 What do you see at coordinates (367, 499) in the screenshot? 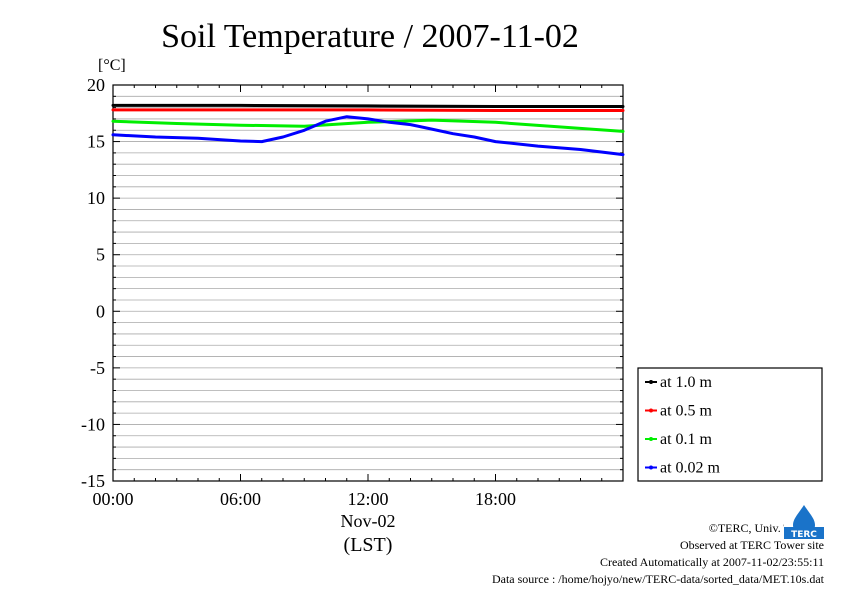
I see `x-tick-label: 12:00` at bounding box center [367, 499].